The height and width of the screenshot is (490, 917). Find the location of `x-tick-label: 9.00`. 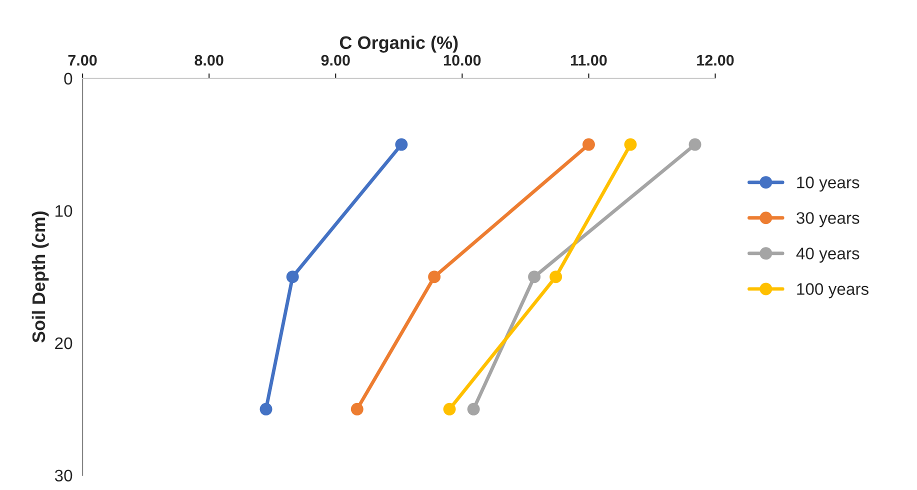

x-tick-label: 9.00 is located at coordinates (335, 60).